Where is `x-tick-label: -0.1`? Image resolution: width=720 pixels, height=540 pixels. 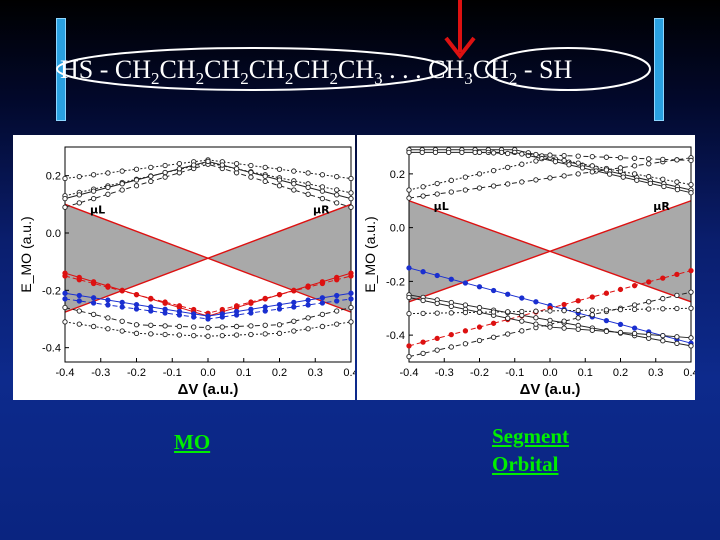
x-tick-label: -0.1 is located at coordinates (514, 373).